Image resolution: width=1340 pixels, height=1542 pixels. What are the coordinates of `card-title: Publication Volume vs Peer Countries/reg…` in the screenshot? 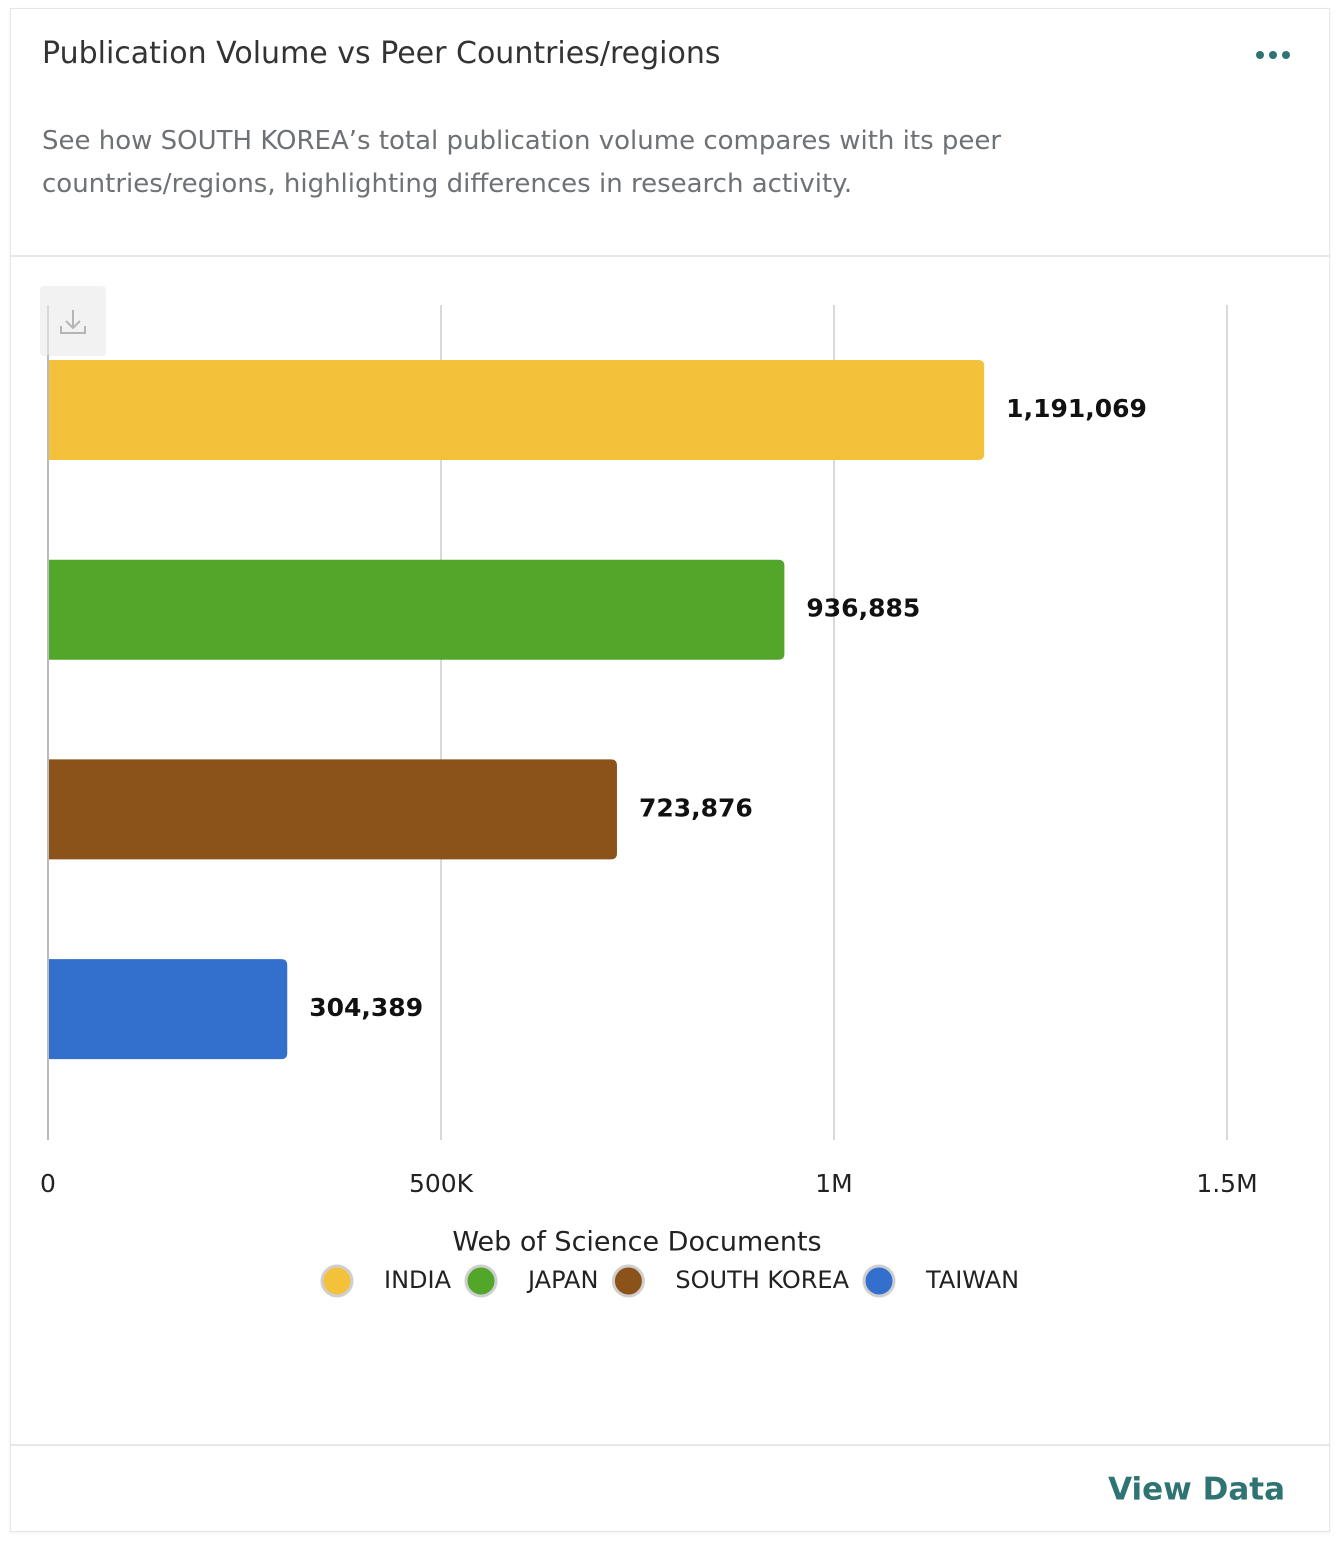 It's located at (381, 53).